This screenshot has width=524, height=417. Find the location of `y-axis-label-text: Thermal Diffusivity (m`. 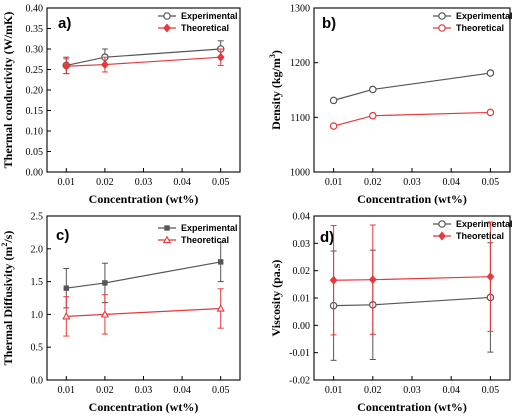

y-axis-label-text: Thermal Diffusivity (m is located at coordinates (8, 306).